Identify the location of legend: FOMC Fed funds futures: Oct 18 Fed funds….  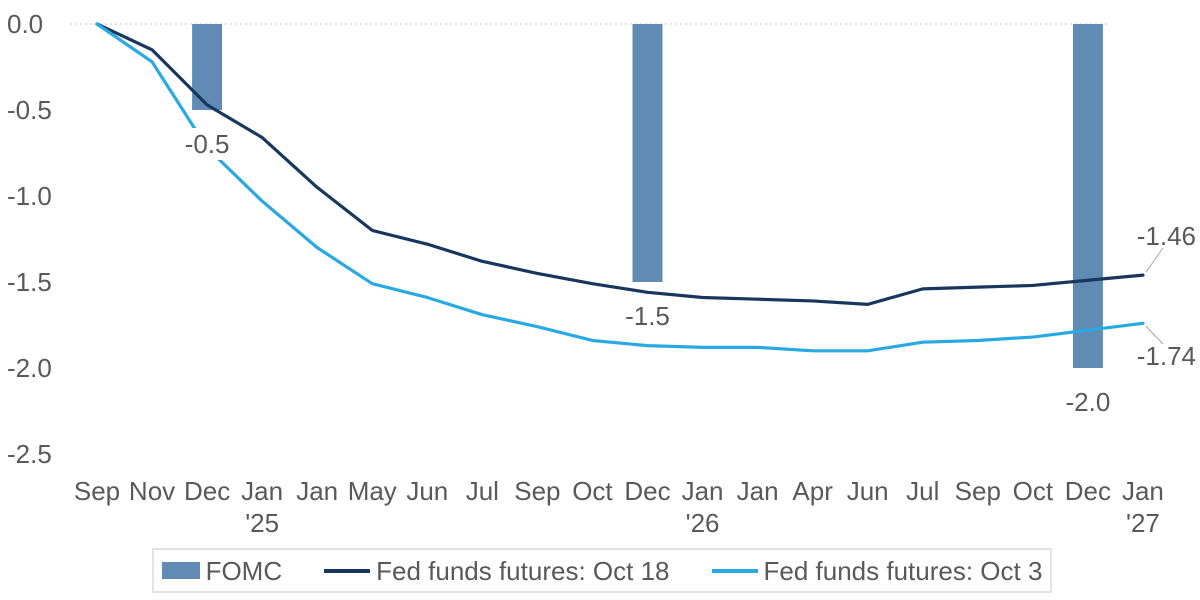
(602, 570).